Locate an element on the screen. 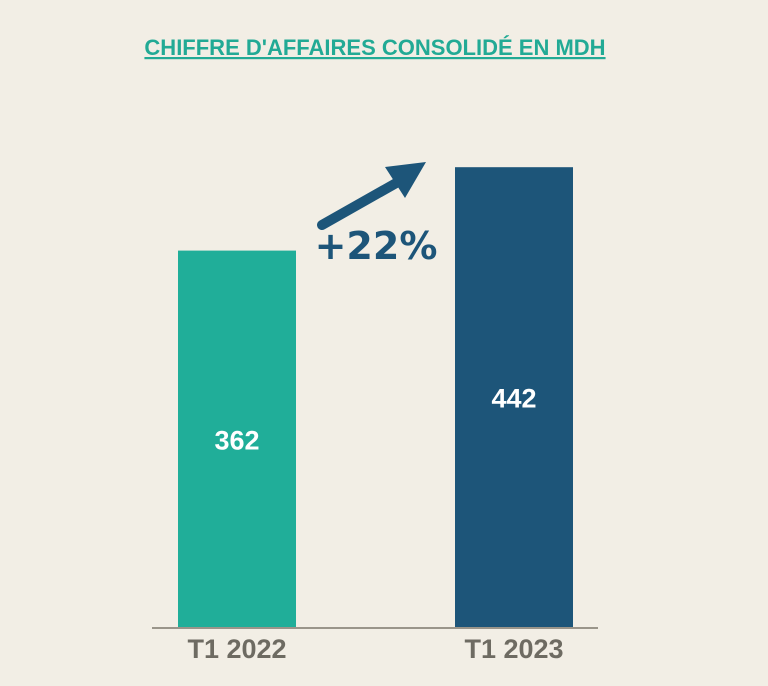 This screenshot has width=768, height=686. chart-title: CHIFFRE D'AFFAIRES CONSOLIDÉ EN MDH is located at coordinates (374, 47).